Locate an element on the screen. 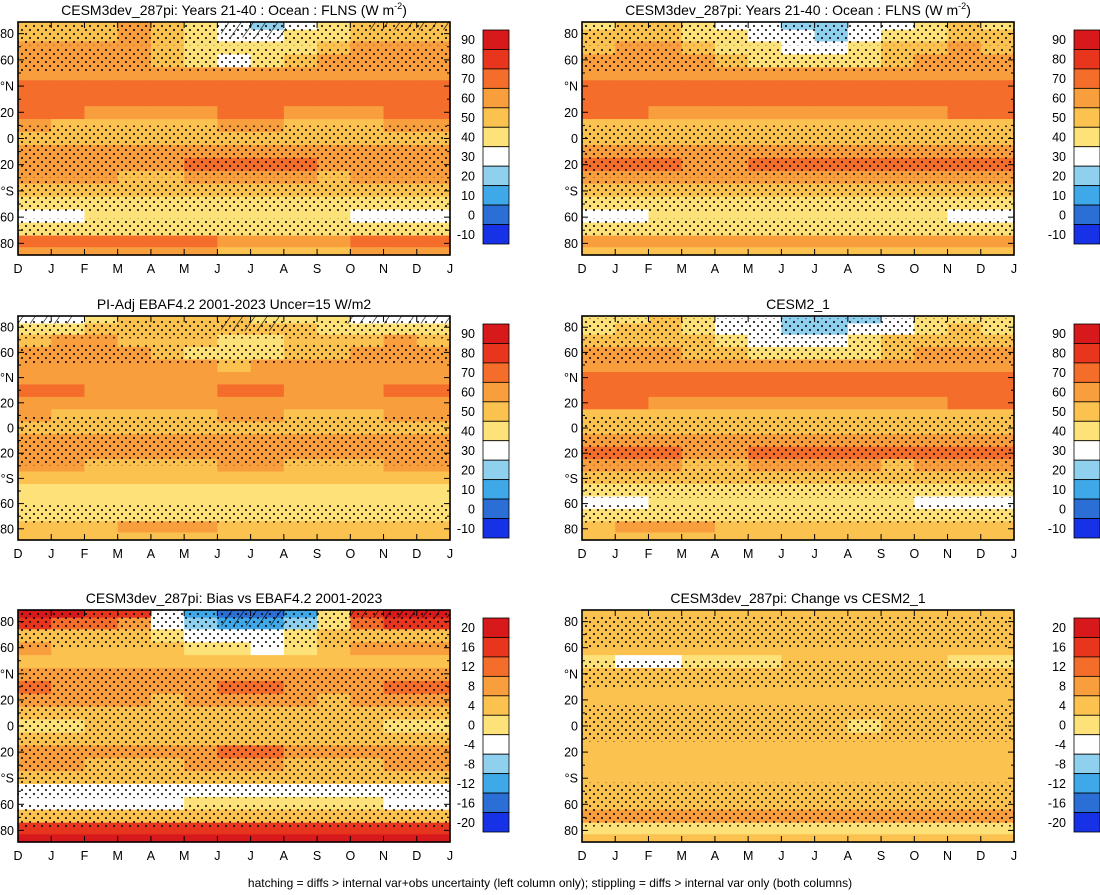 This screenshot has width=1100, height=895. panel-title-main: CESM2_1 is located at coordinates (798, 304).